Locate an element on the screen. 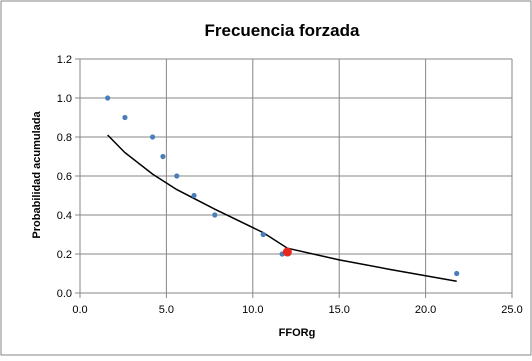 Image resolution: width=532 pixels, height=361 pixels. x-tick-label: 10.0 is located at coordinates (252, 310).